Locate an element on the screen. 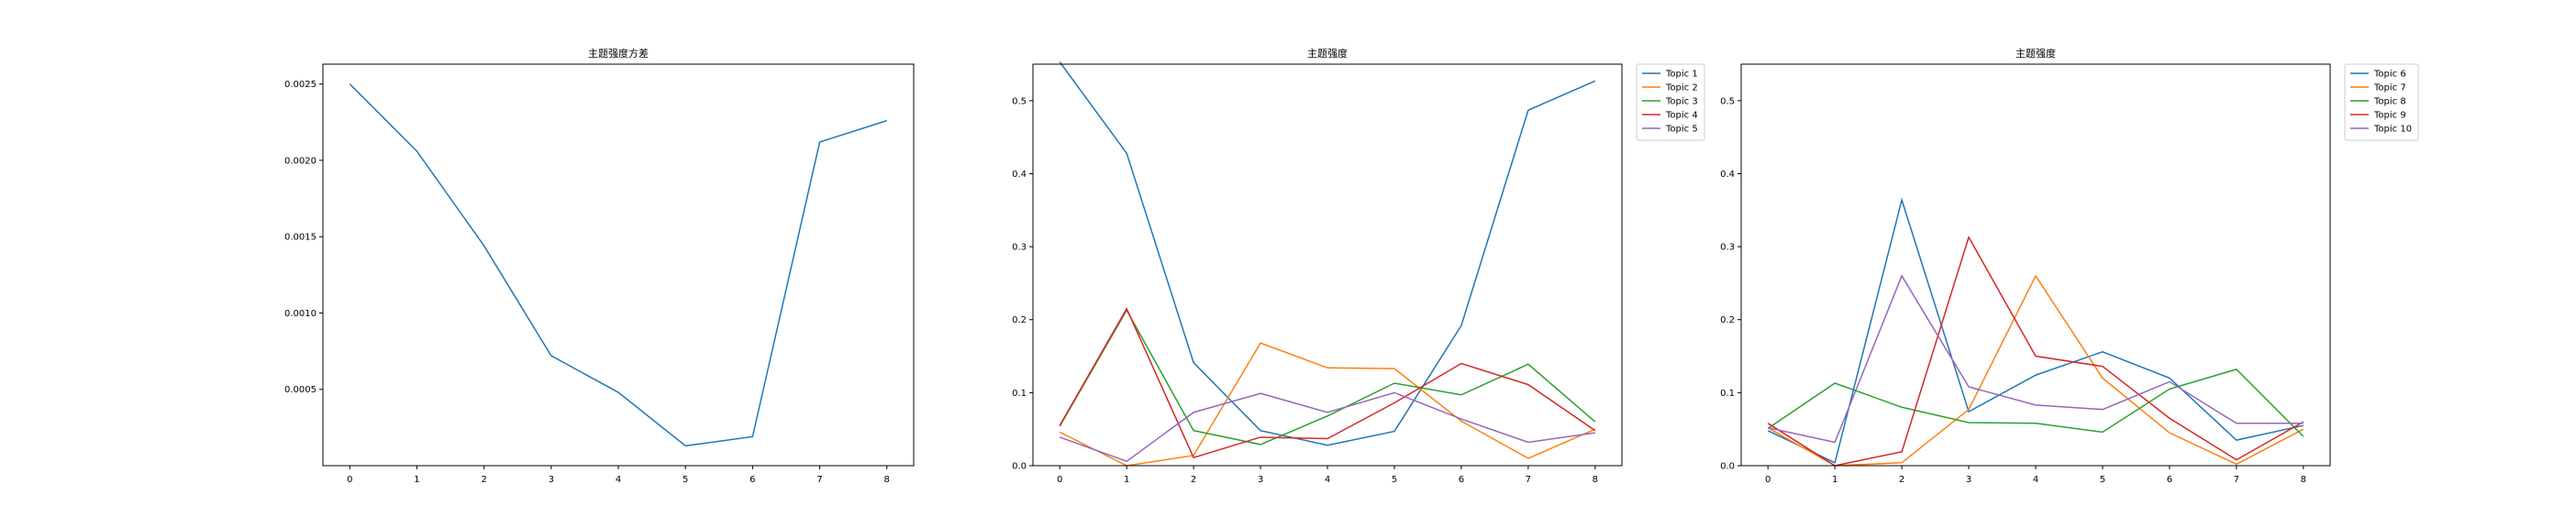  legend-entry-label: Topic 1 is located at coordinates (1681, 75).